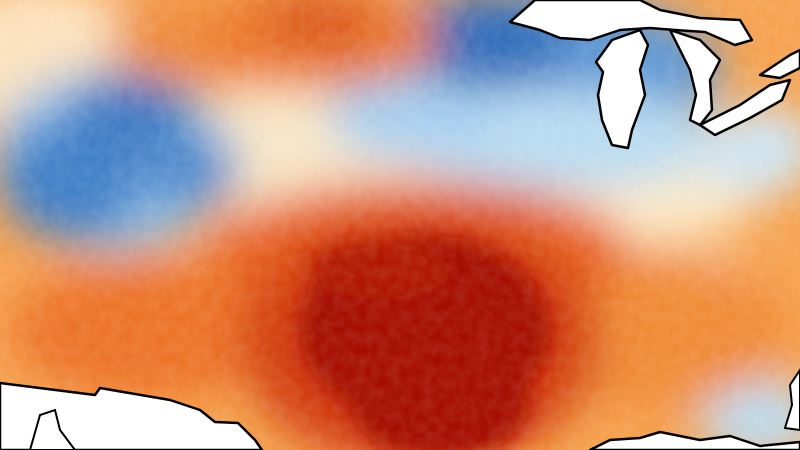 The width and height of the screenshot is (800, 450). Describe the element at coordinates (132, 415) in the screenshot. I see `mexico-land` at that location.